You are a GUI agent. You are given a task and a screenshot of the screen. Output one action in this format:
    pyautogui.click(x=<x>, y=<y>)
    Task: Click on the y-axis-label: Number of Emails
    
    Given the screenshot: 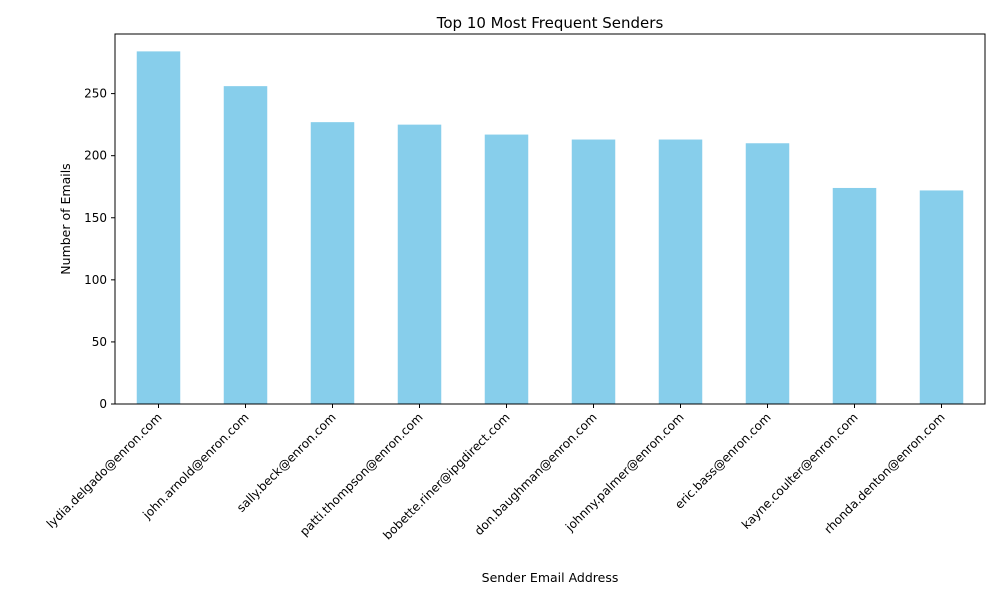 What is the action you would take?
    pyautogui.click(x=65, y=218)
    